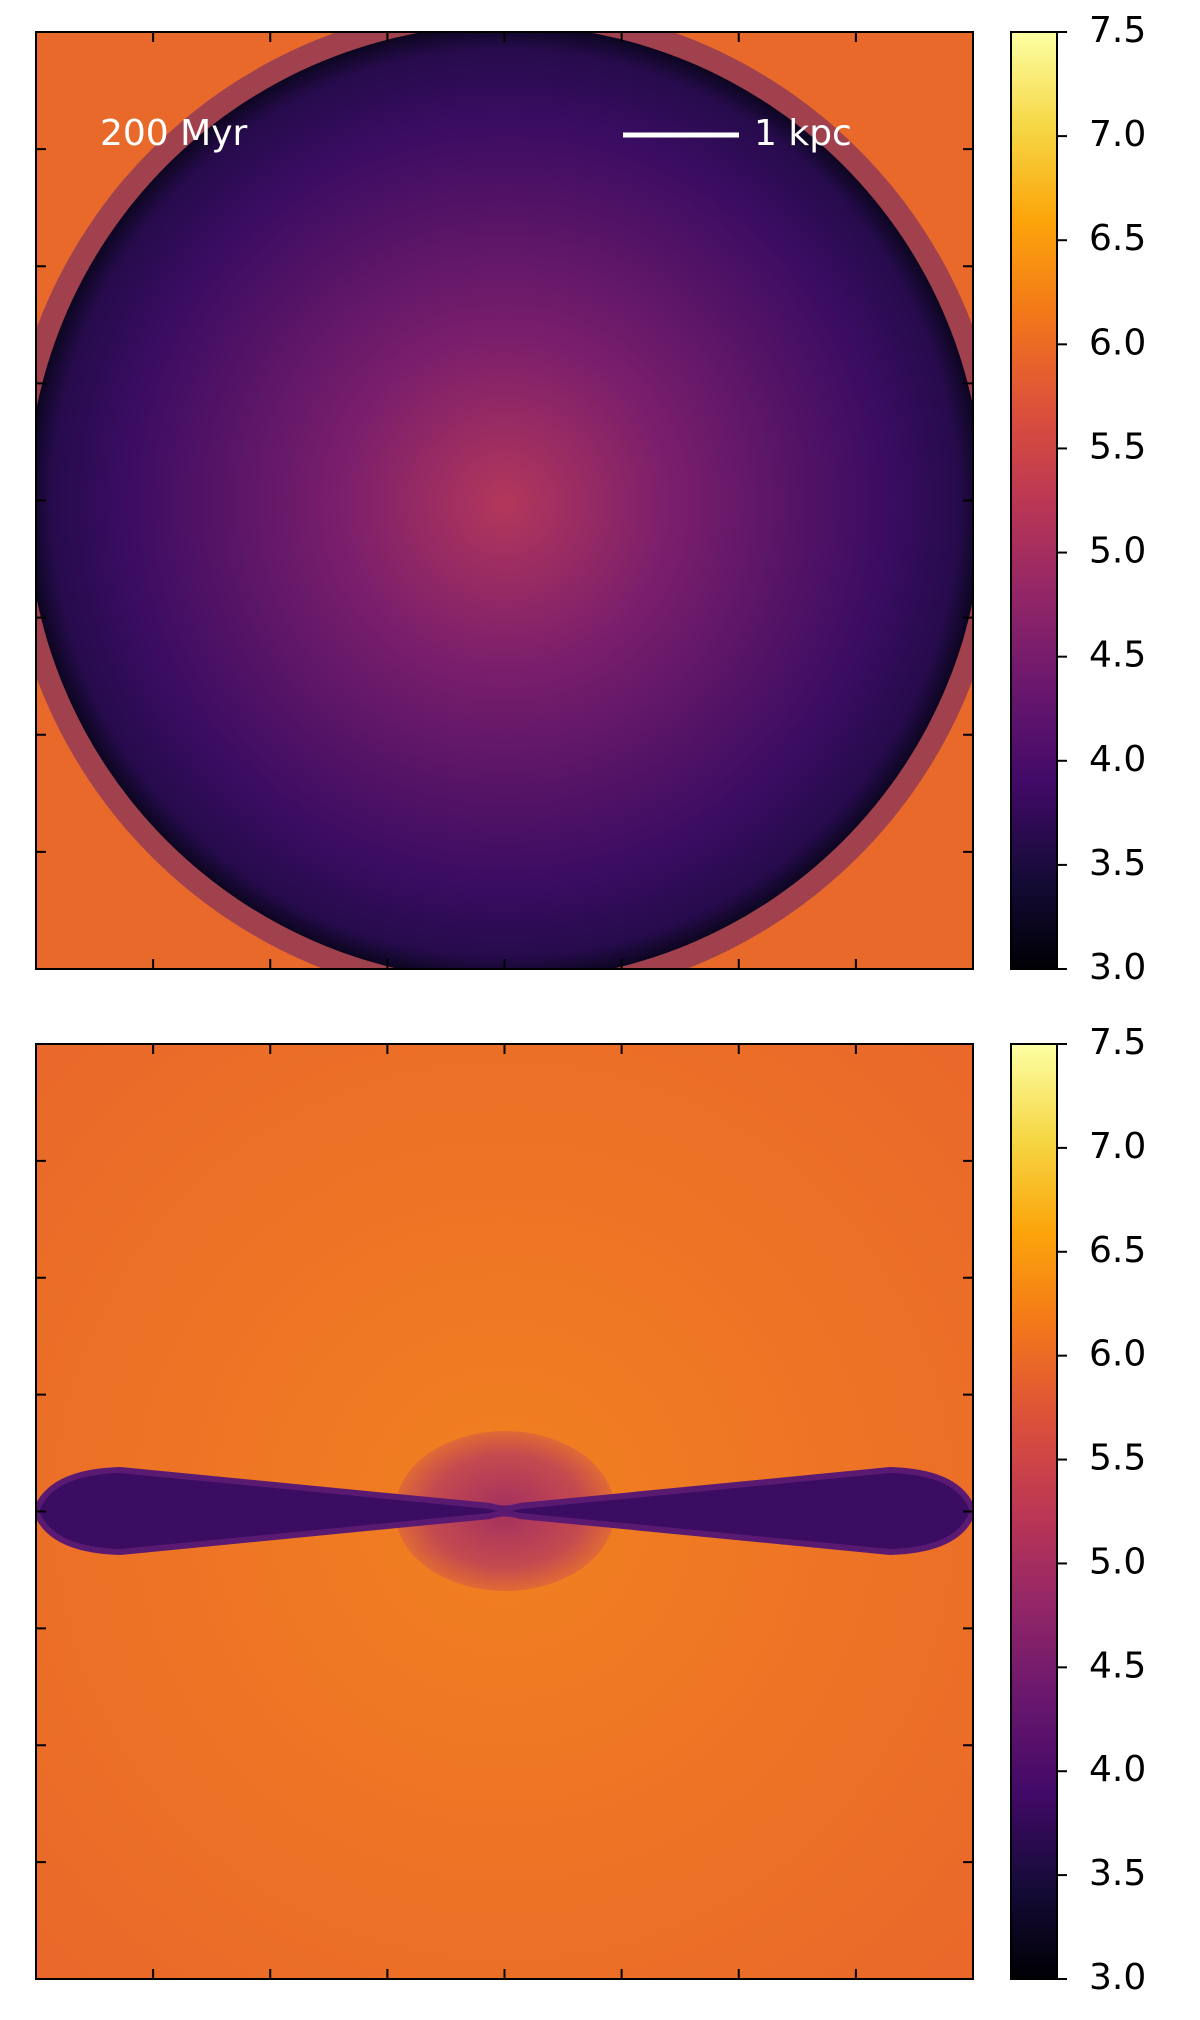  Describe the element at coordinates (174, 133) in the screenshot. I see `time-label: 200 Myr` at that location.